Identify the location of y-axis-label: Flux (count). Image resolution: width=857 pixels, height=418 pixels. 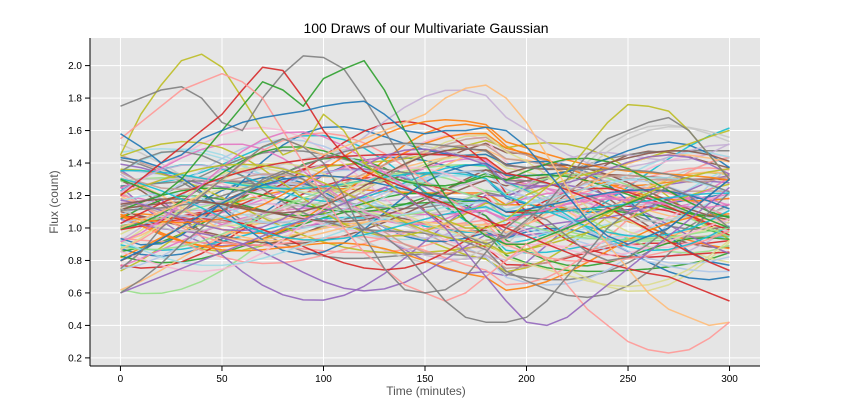
(54, 201).